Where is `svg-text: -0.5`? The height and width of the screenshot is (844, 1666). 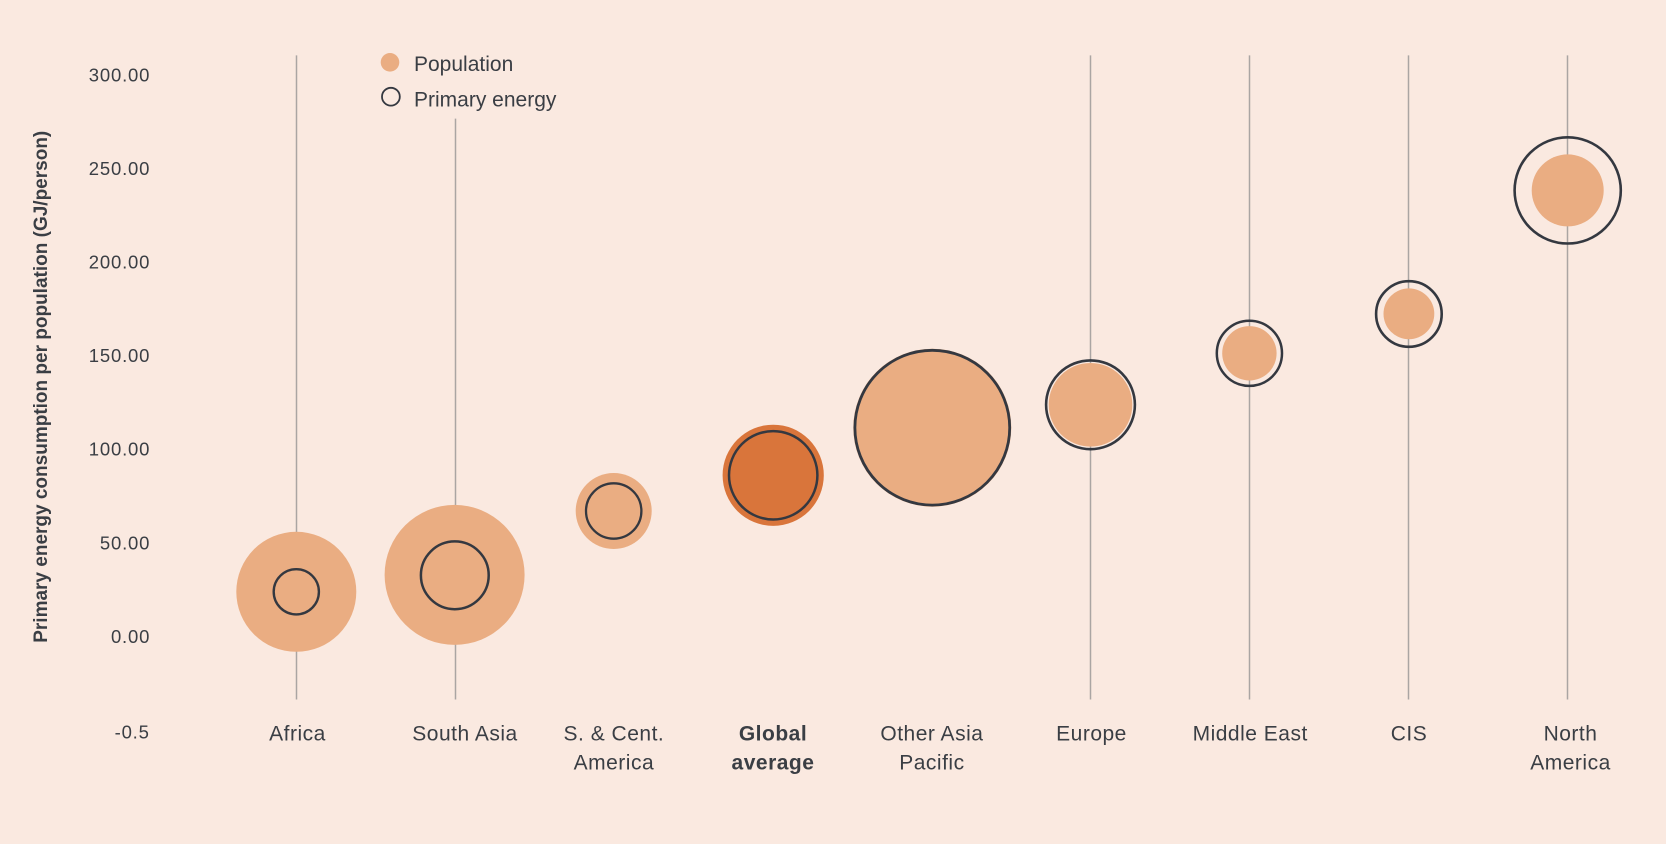 svg-text: -0.5 is located at coordinates (132, 732).